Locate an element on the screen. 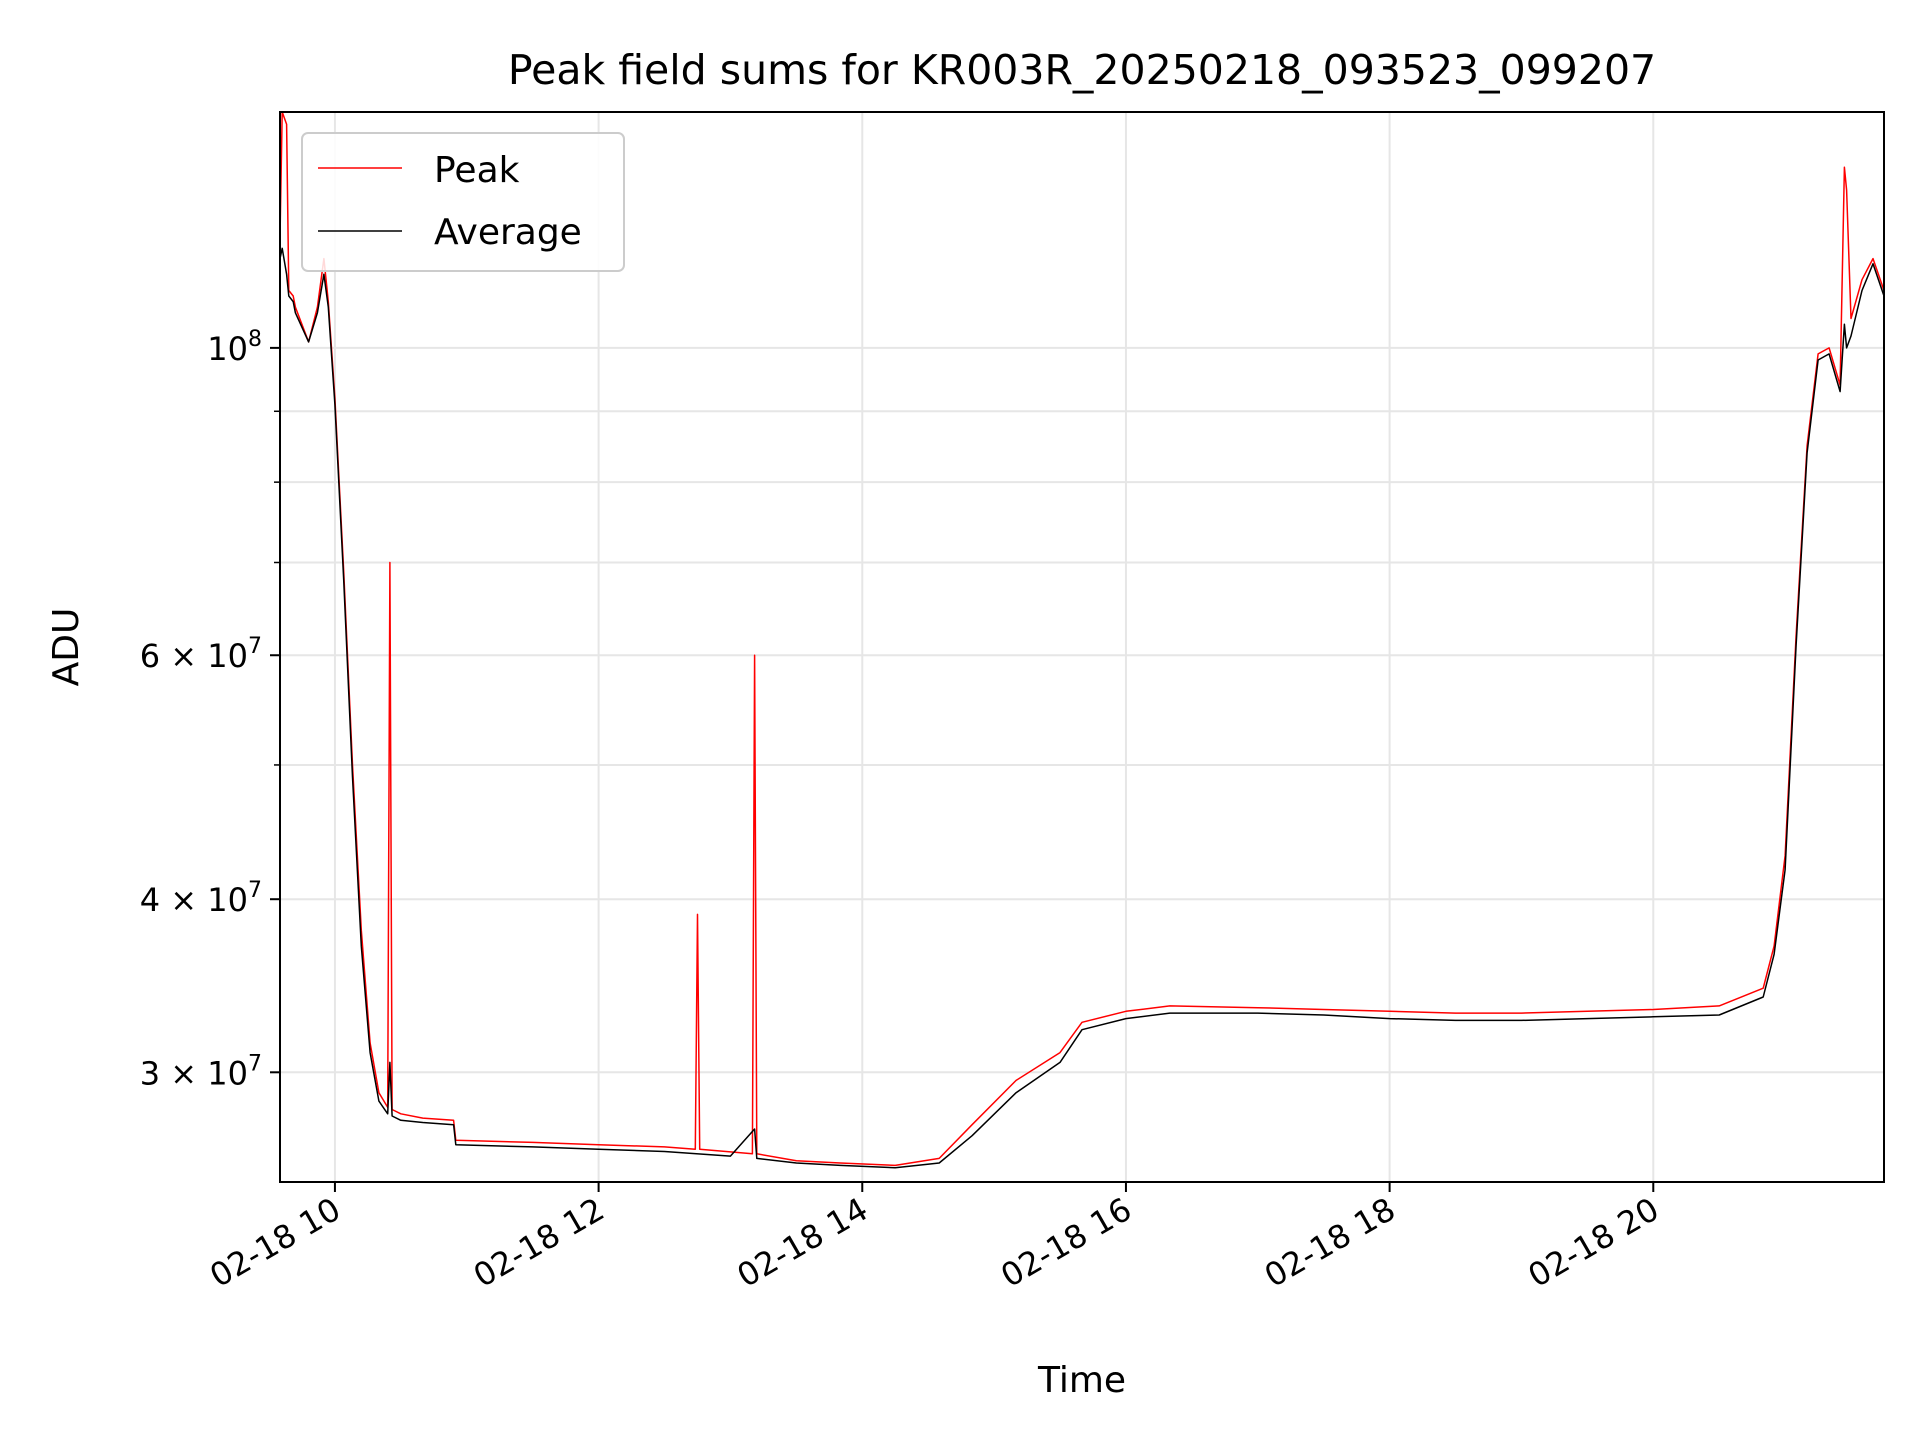 The width and height of the screenshot is (1920, 1444). y-tick-label: 3 × 107 is located at coordinates (201, 1071).